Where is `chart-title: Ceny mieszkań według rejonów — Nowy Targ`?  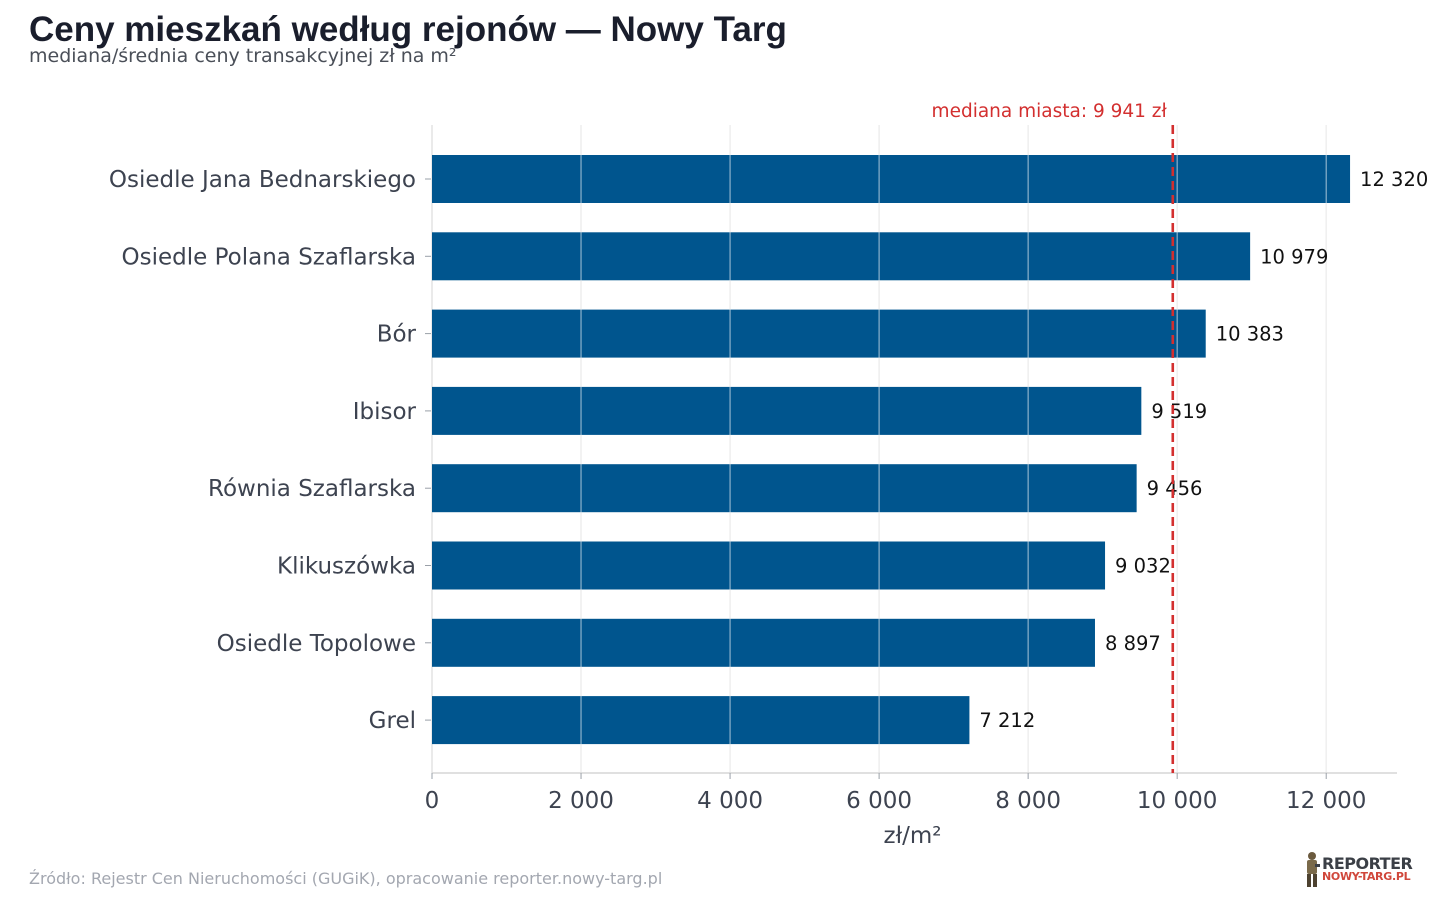 chart-title: Ceny mieszkań według rejonów — Nowy Targ is located at coordinates (408, 29).